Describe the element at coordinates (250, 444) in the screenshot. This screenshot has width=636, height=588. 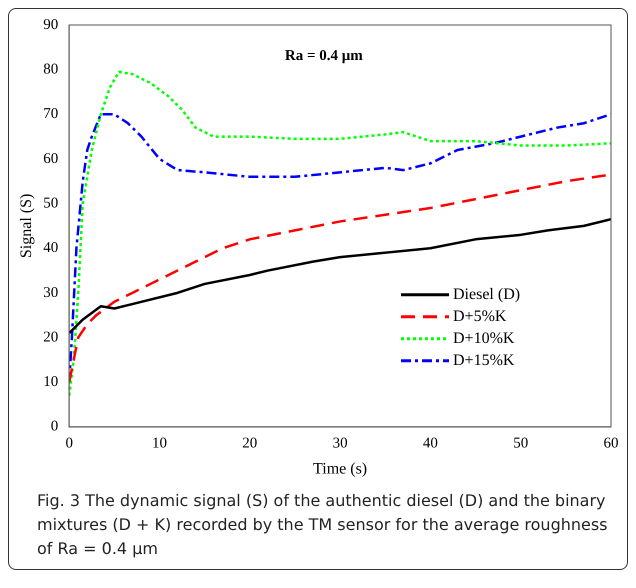
I see `x-tick-label: 20` at that location.